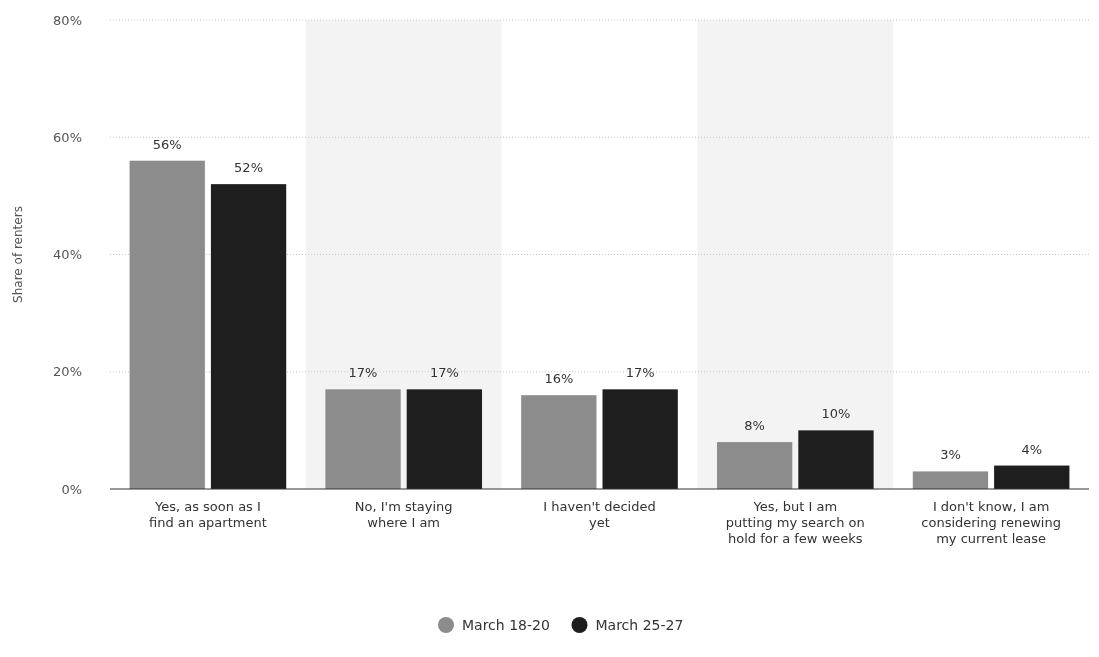  Describe the element at coordinates (950, 455) in the screenshot. I see `text: 3%` at that location.